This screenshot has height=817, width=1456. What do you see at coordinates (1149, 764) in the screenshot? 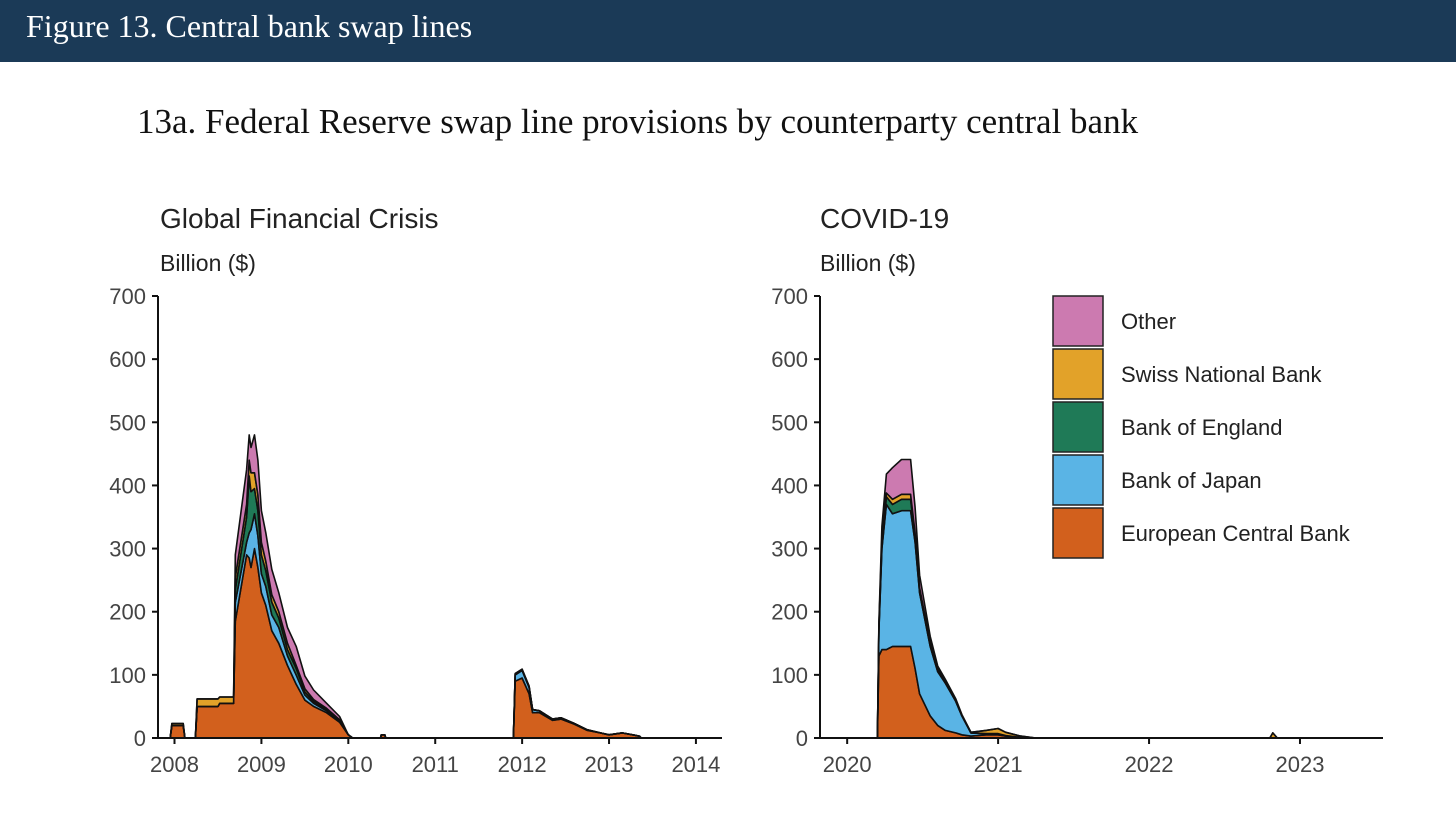
I see `x-tick-label: 2022` at bounding box center [1149, 764].